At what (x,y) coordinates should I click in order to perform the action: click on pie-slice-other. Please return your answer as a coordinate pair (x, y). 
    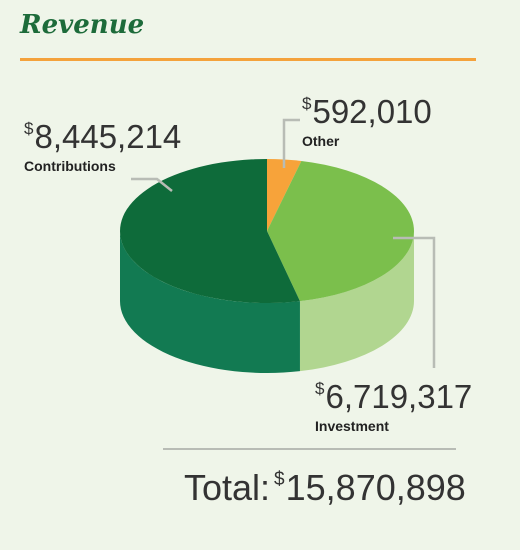
    Looking at the image, I should click on (284, 195).